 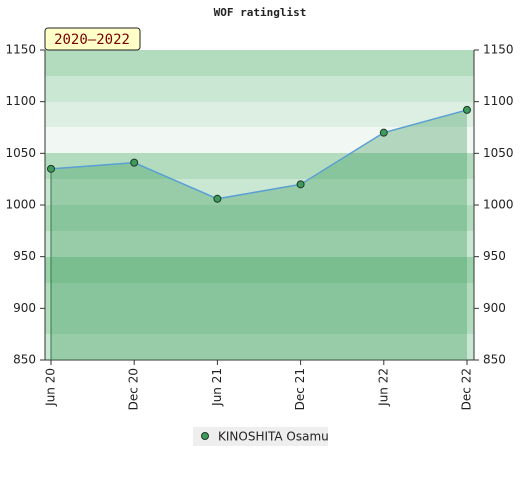 I want to click on y2-tick-label: 1000, so click(x=498, y=205).